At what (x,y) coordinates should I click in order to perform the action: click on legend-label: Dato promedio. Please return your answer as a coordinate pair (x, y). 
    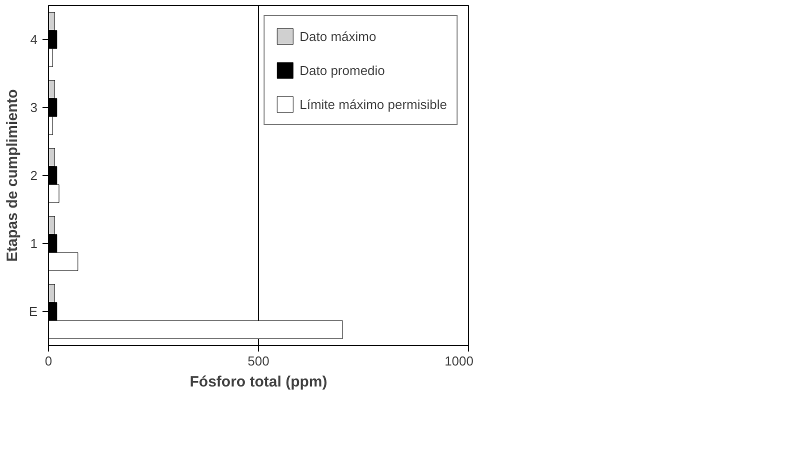
    Looking at the image, I should click on (342, 70).